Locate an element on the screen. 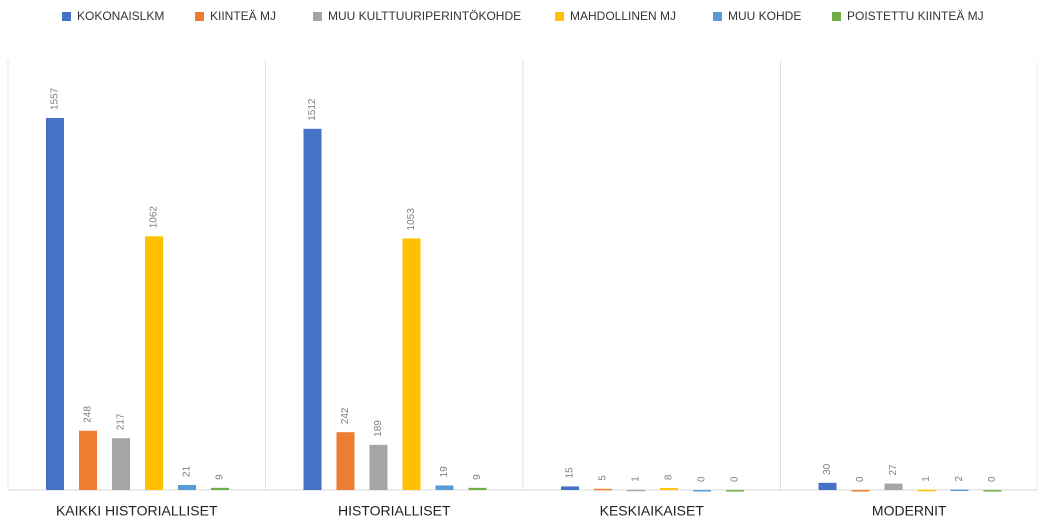  x-tick-label: KESKIAIKAISET is located at coordinates (652, 511).